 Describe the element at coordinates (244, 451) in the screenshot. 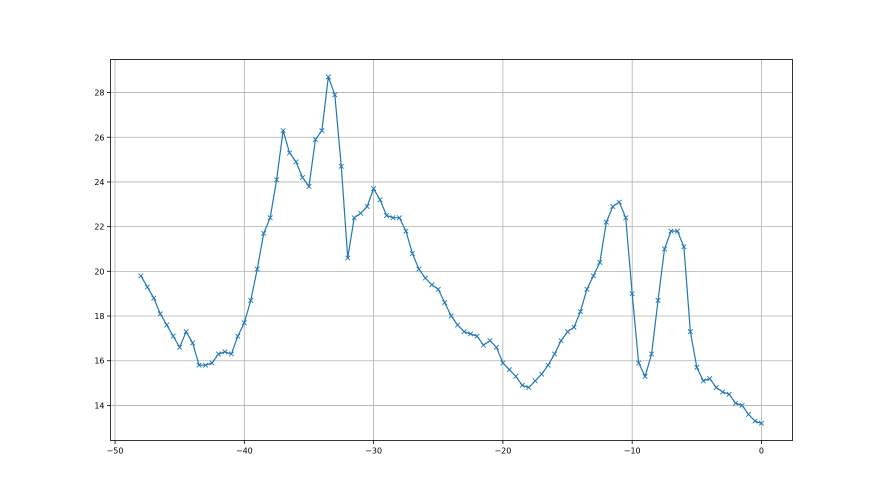

I see `x-tick-label: −40` at that location.